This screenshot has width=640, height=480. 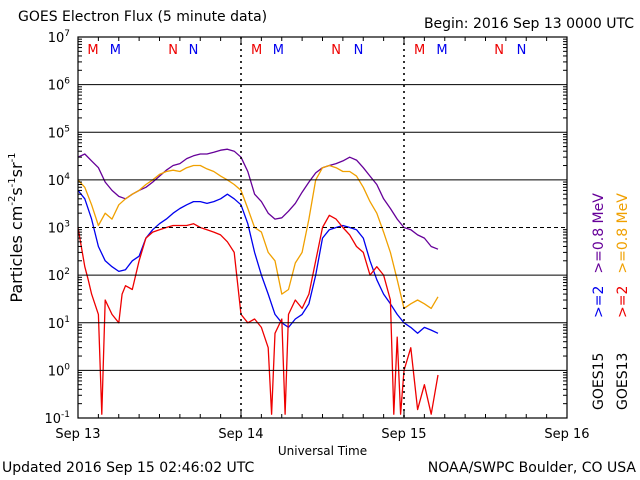 What do you see at coordinates (403, 434) in the screenshot?
I see `x-tick-label: Sep 15` at bounding box center [403, 434].